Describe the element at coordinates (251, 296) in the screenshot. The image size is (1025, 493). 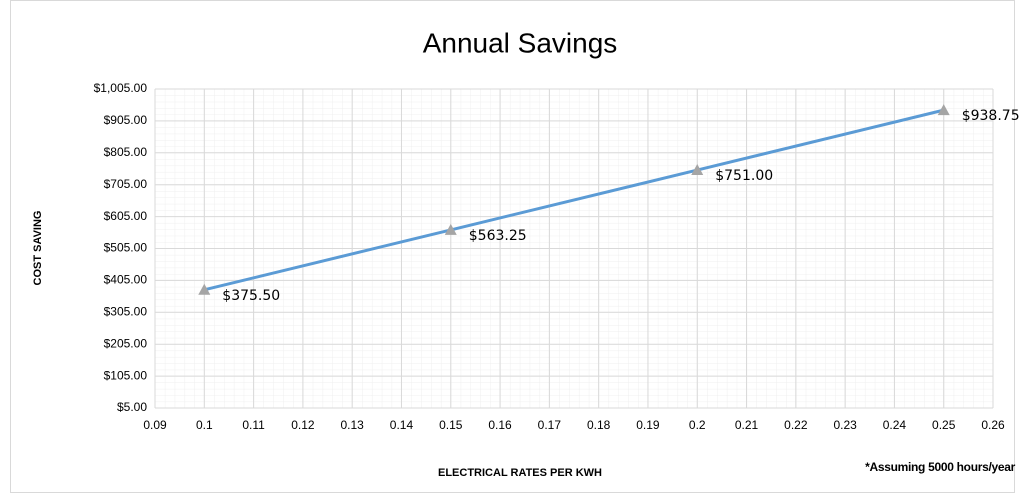
I see `data-label: $375.50` at that location.